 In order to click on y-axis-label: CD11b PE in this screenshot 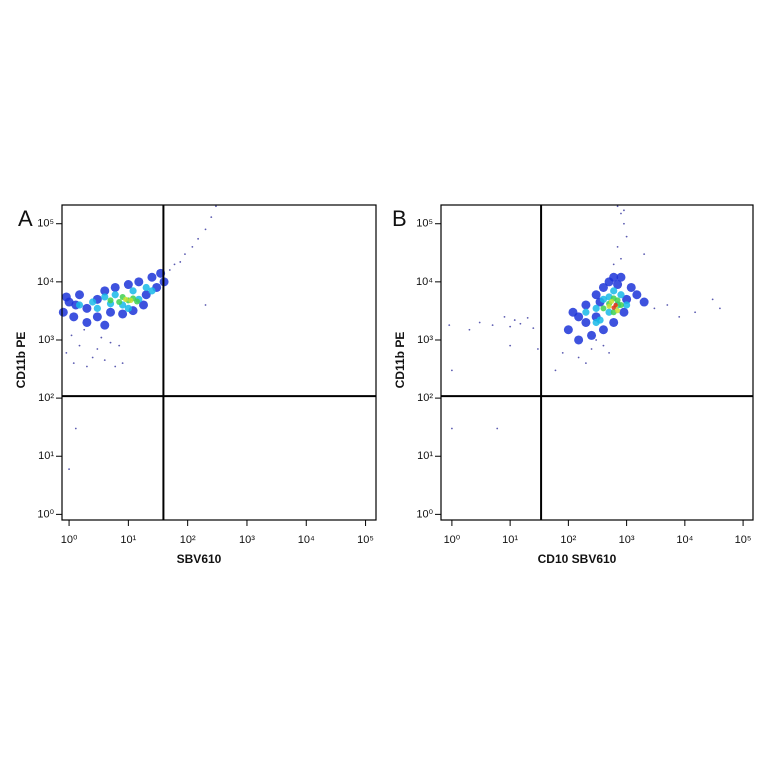, I will do `click(400, 360)`.